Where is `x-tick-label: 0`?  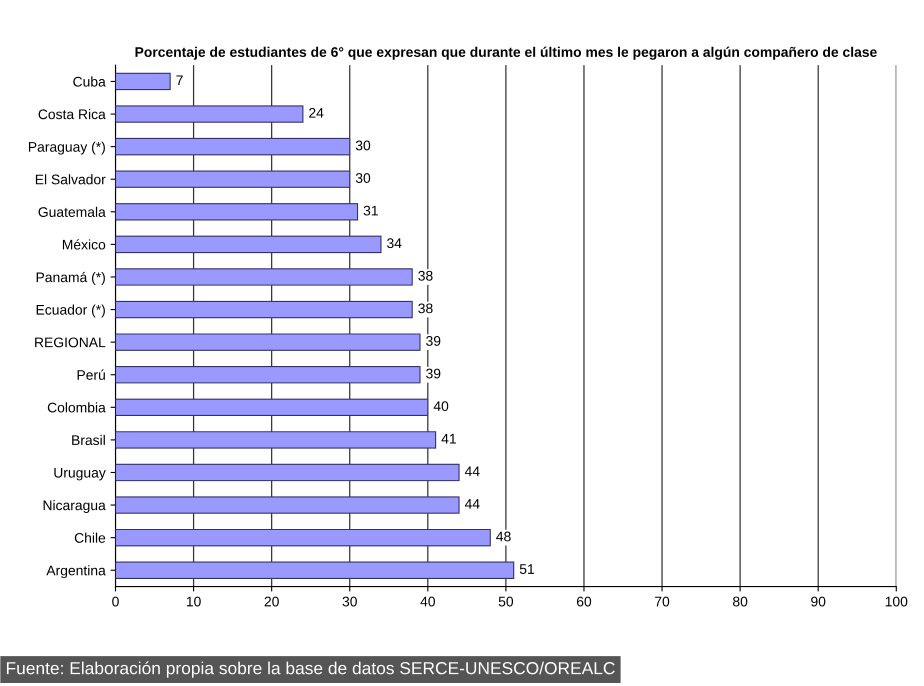 x-tick-label: 0 is located at coordinates (115, 601).